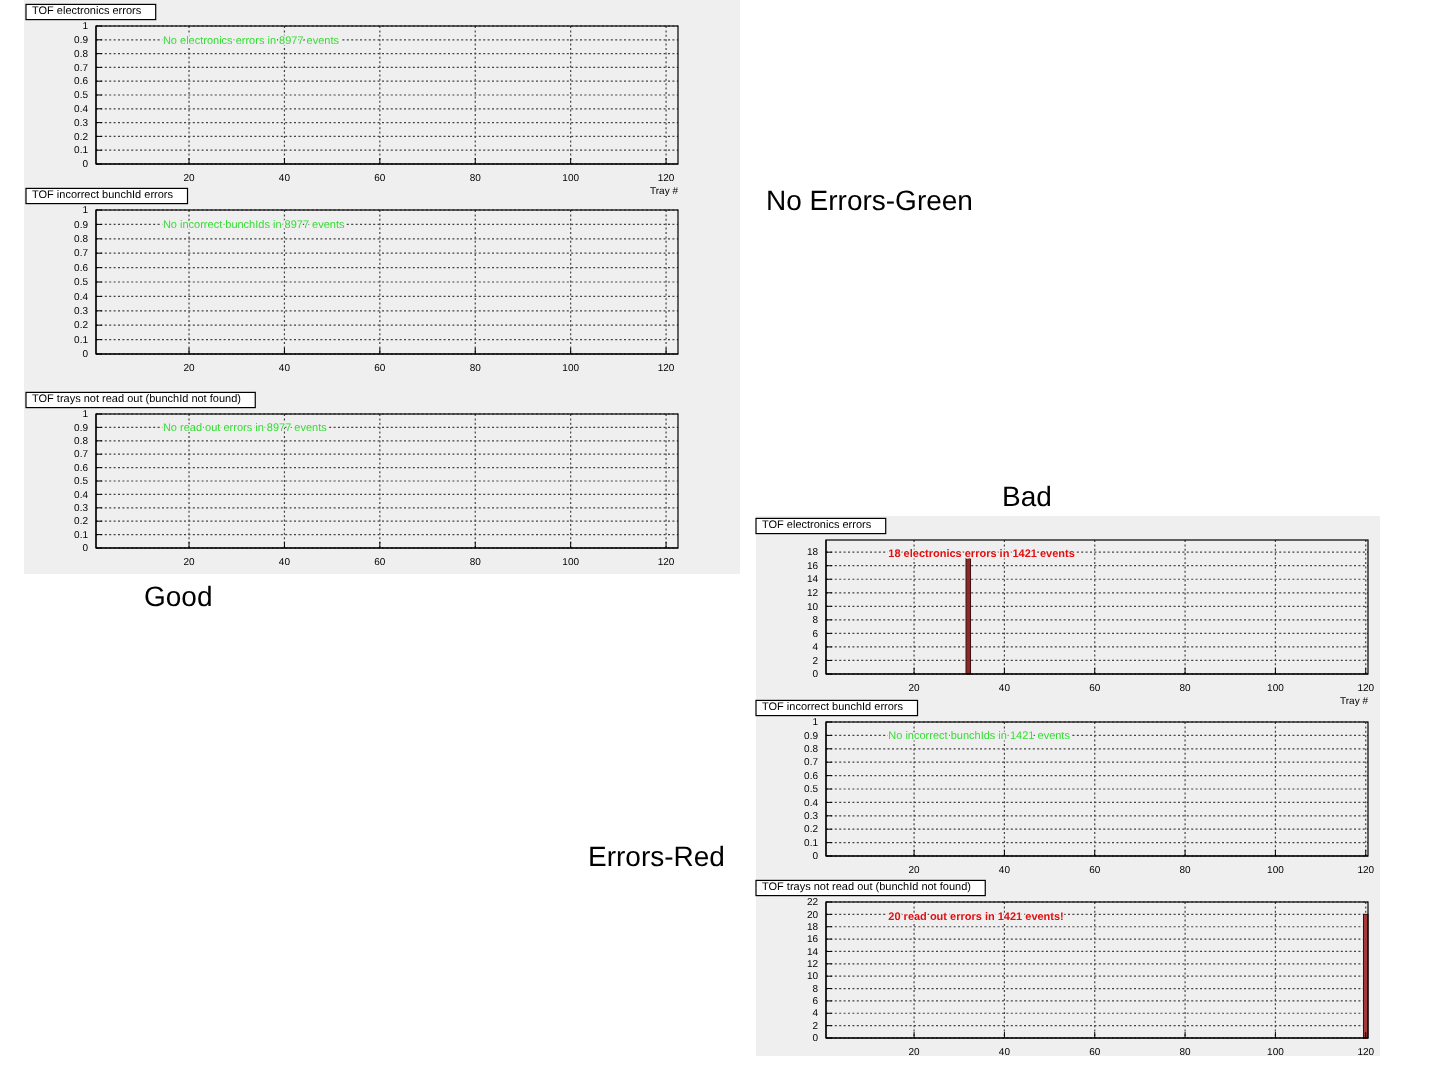 The height and width of the screenshot is (1080, 1440). What do you see at coordinates (178, 596) in the screenshot?
I see `text: Good` at bounding box center [178, 596].